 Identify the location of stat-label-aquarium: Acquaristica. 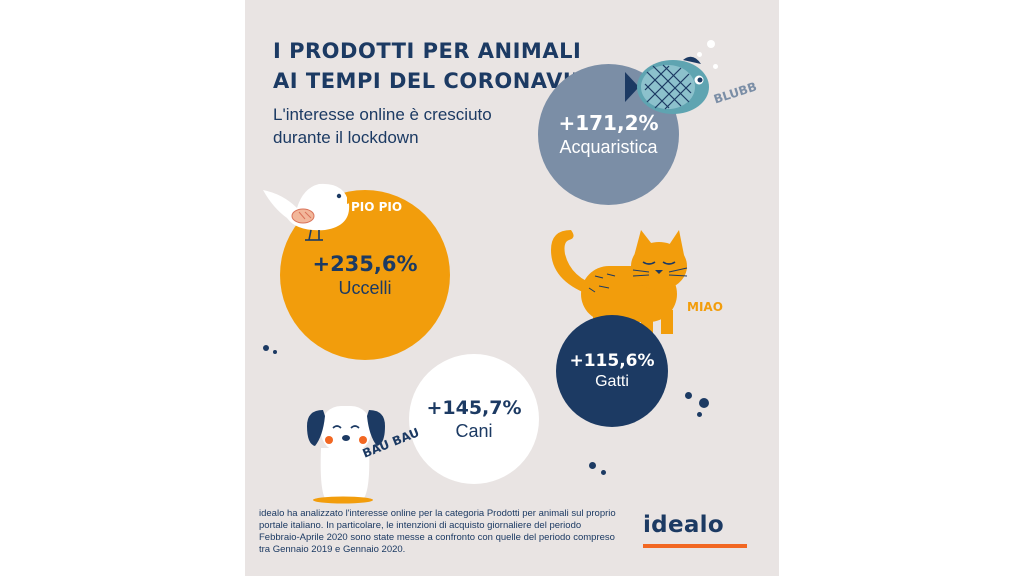
(608, 147).